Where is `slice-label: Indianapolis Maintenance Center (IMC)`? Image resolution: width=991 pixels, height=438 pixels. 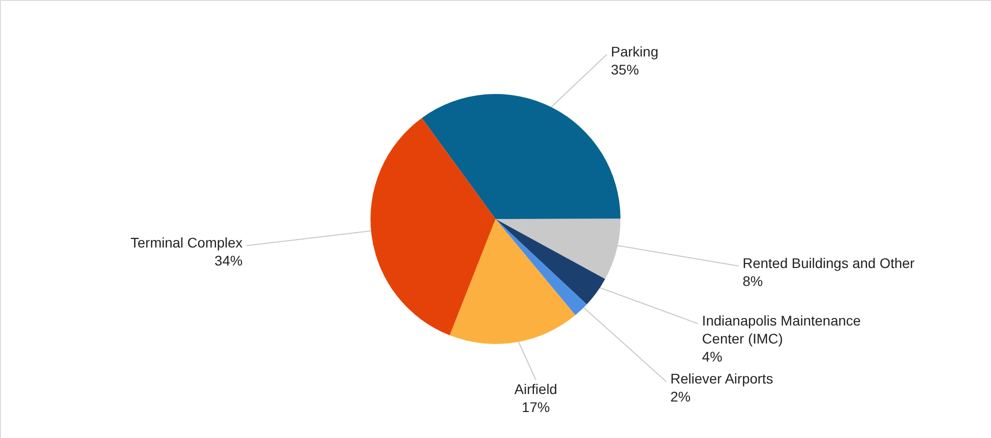
slice-label: Indianapolis Maintenance Center (IMC) is located at coordinates (782, 329).